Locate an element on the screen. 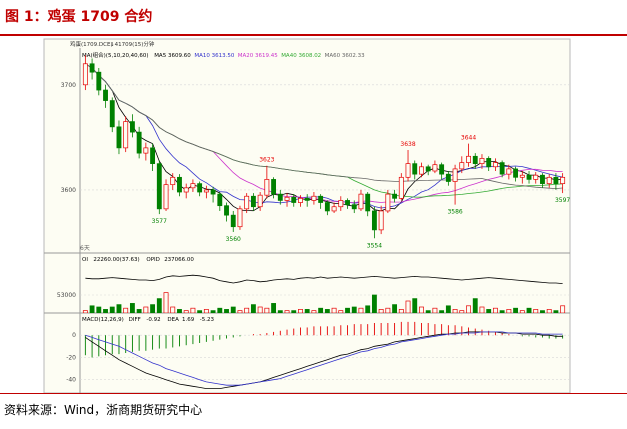 The image size is (627, 429). macd-tick-label: -40 is located at coordinates (71, 380).